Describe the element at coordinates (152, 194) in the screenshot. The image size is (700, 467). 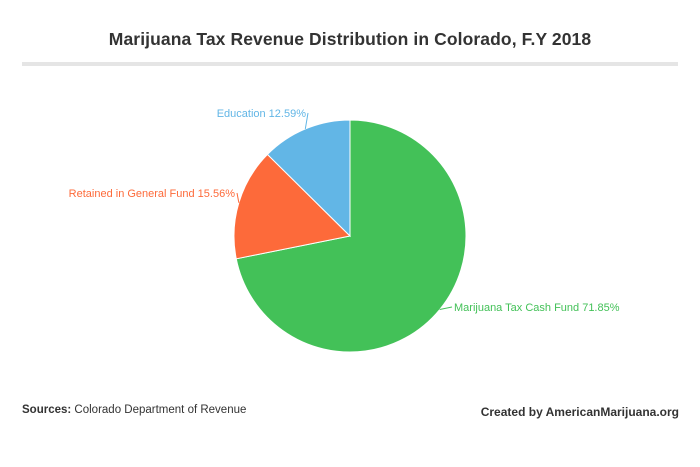
I see `slice-label: Retained in General Fund 15.56%` at that location.